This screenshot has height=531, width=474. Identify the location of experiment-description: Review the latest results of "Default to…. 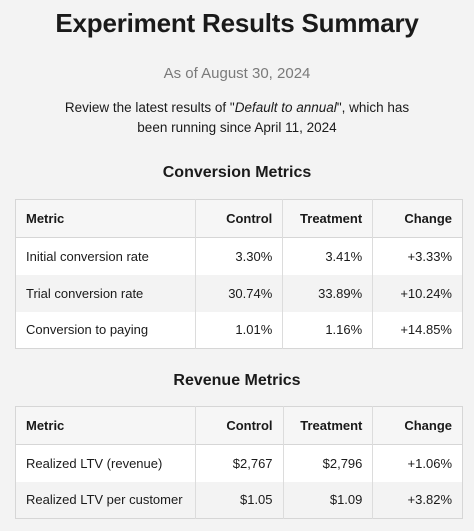
(237, 118).